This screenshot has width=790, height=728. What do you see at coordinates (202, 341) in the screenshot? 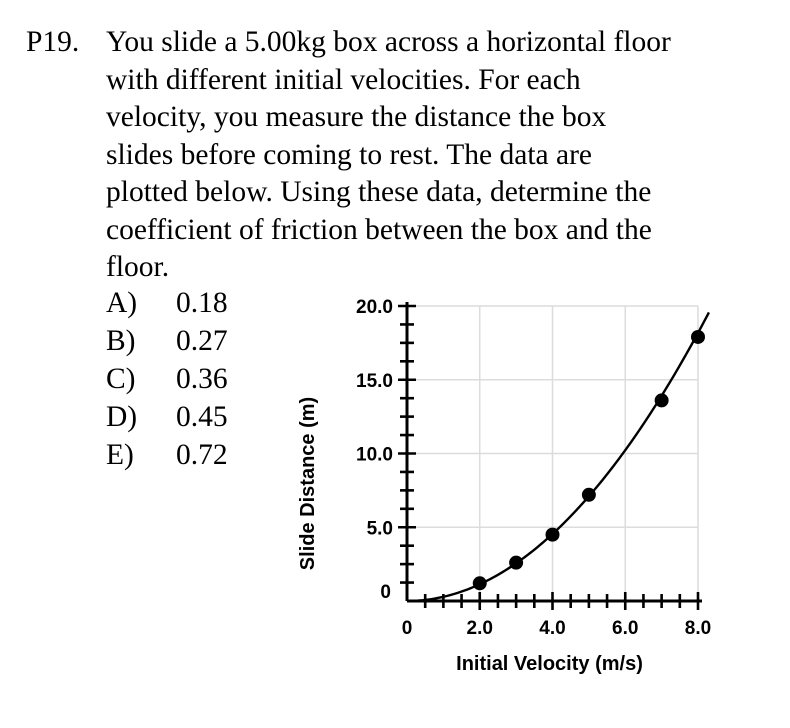
I see `choice-value: 0.27` at bounding box center [202, 341].